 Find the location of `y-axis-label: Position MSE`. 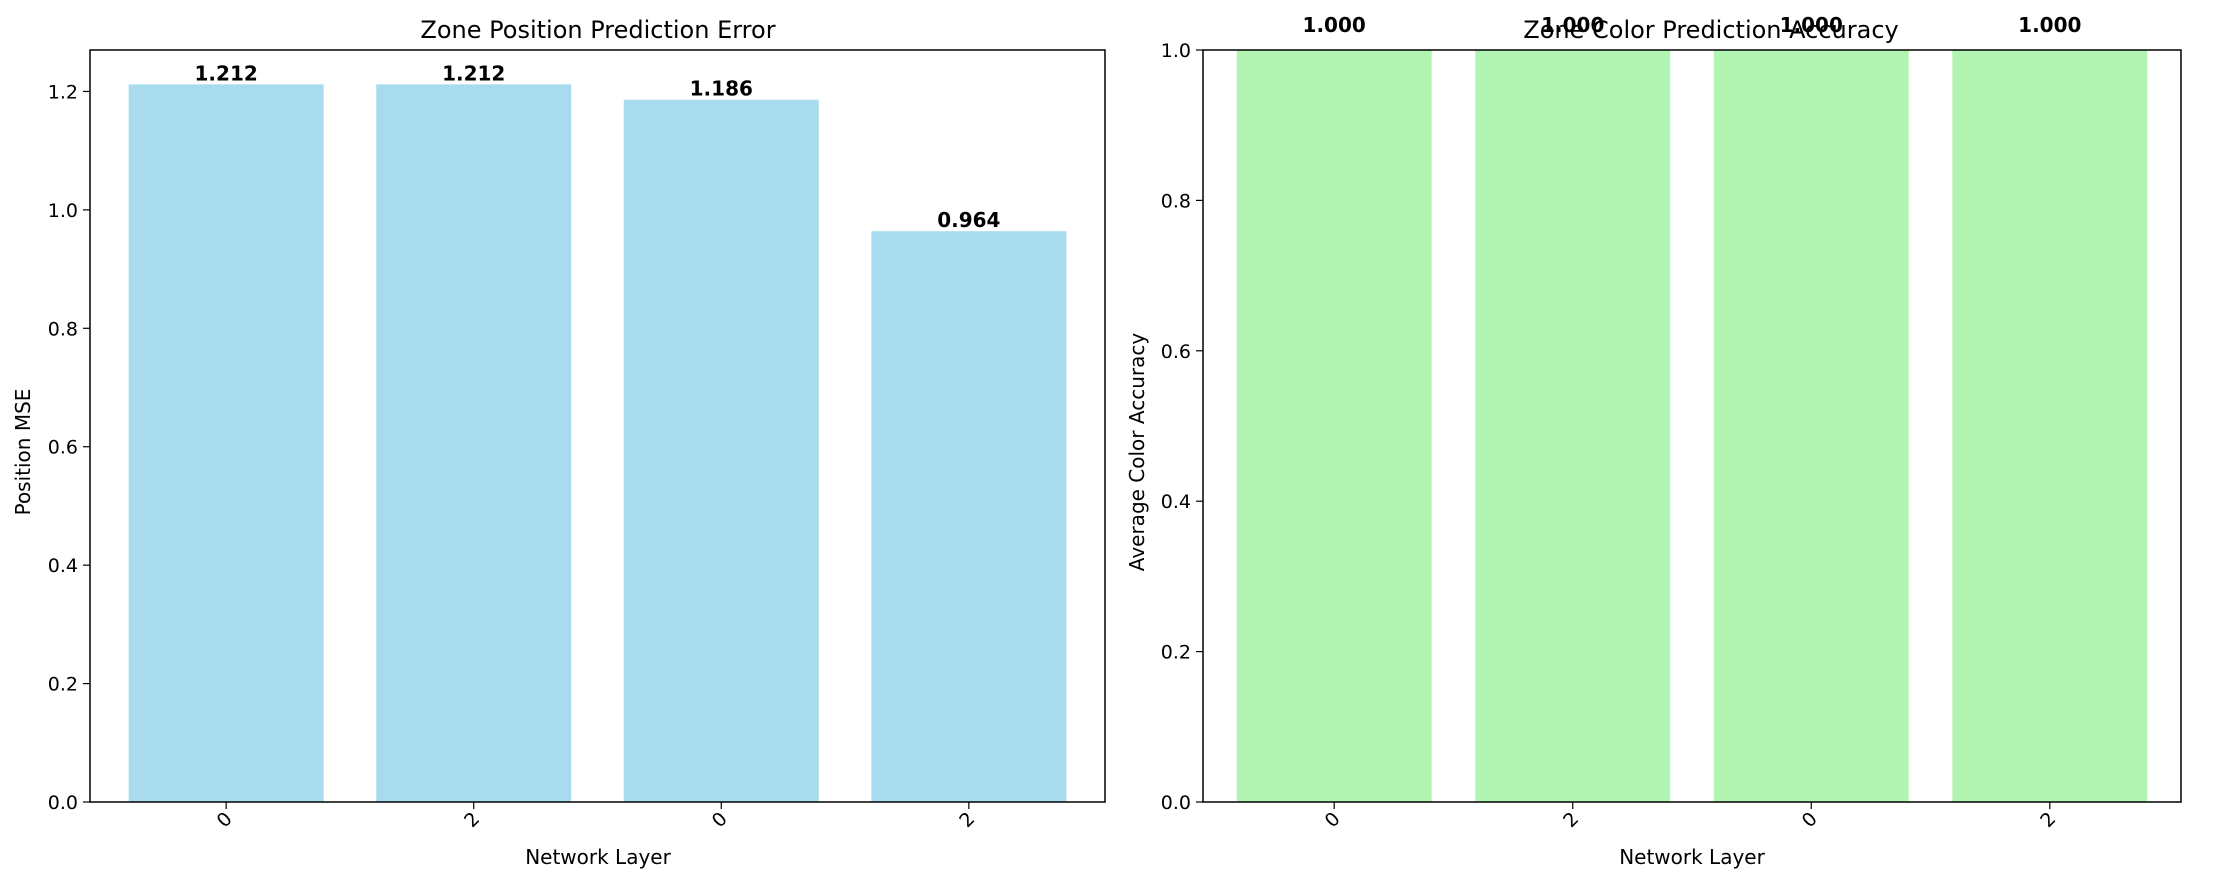

y-axis-label: Position MSE is located at coordinates (23, 452).